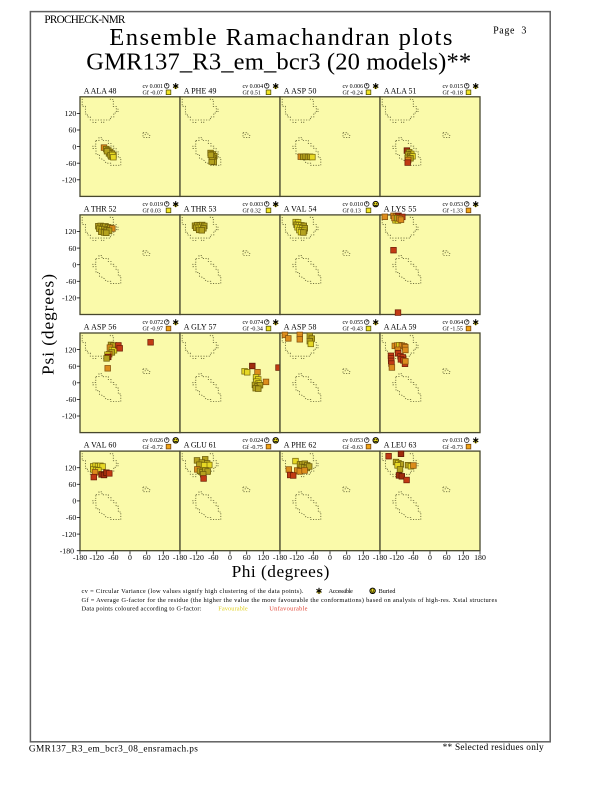  Describe the element at coordinates (453, 93) in the screenshot. I see `svg-text: Gf -0.18` at that location.